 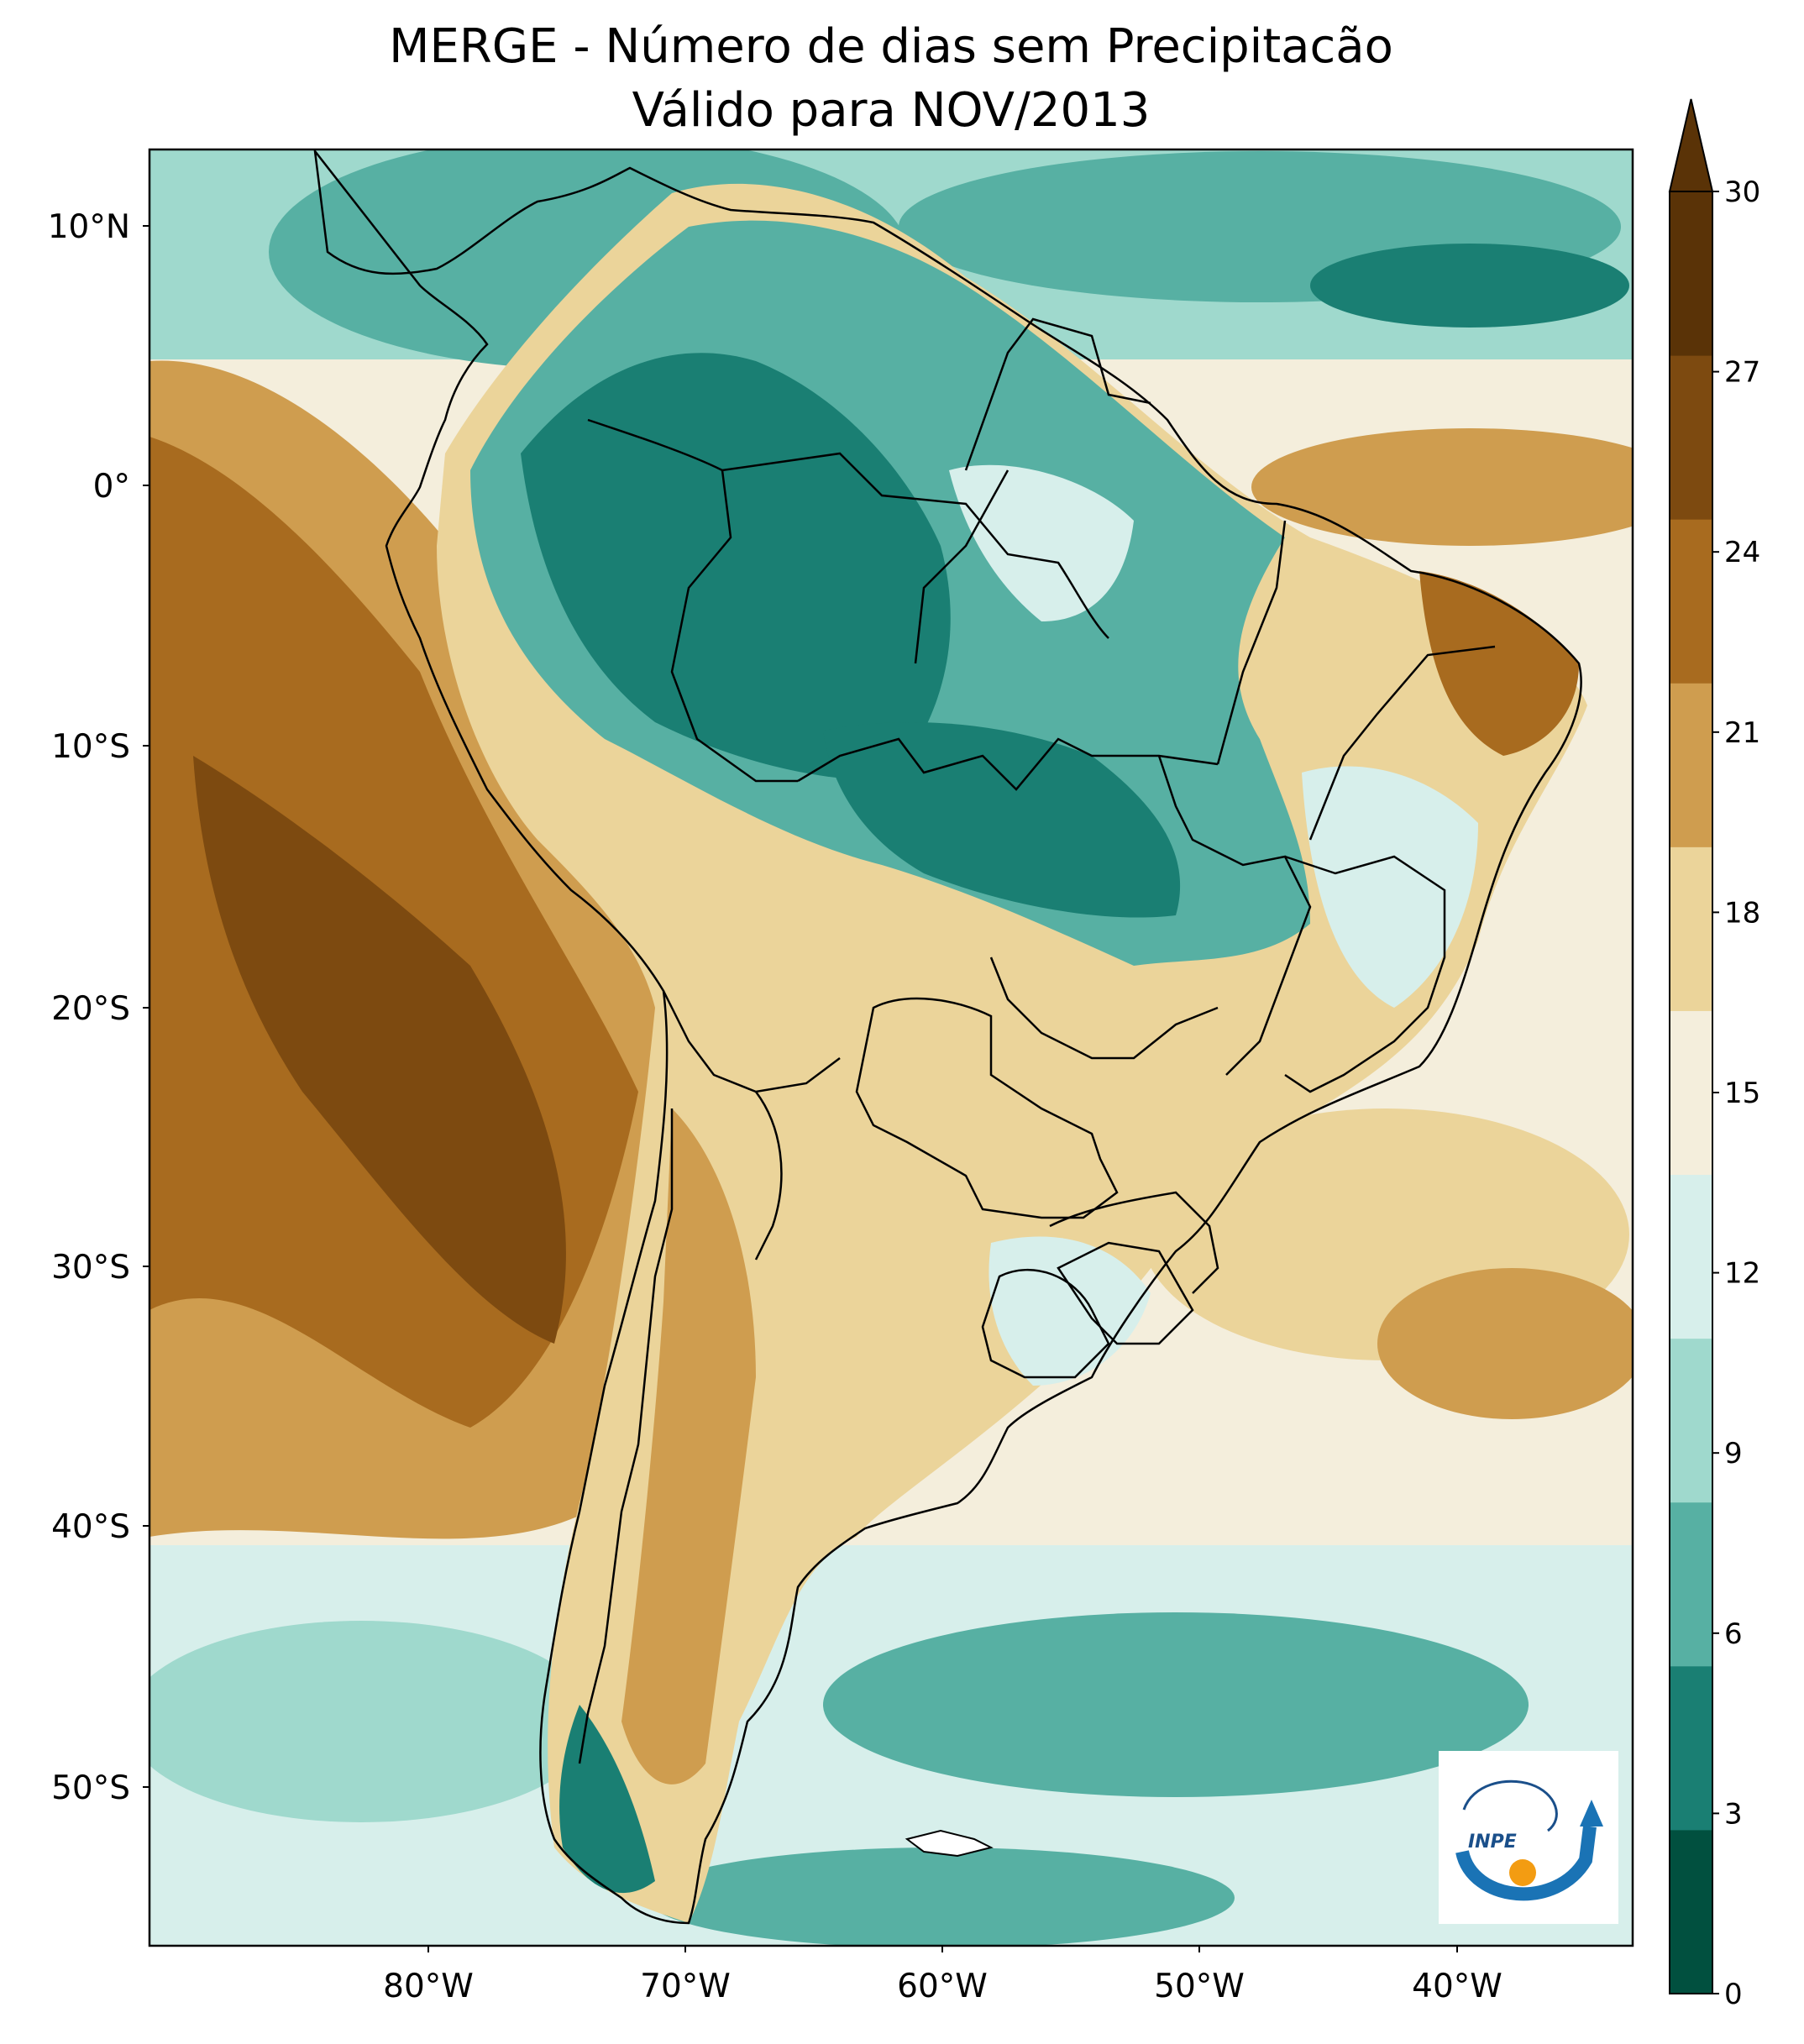 I want to click on lat-tick-10s: 10°S, so click(x=90, y=747).